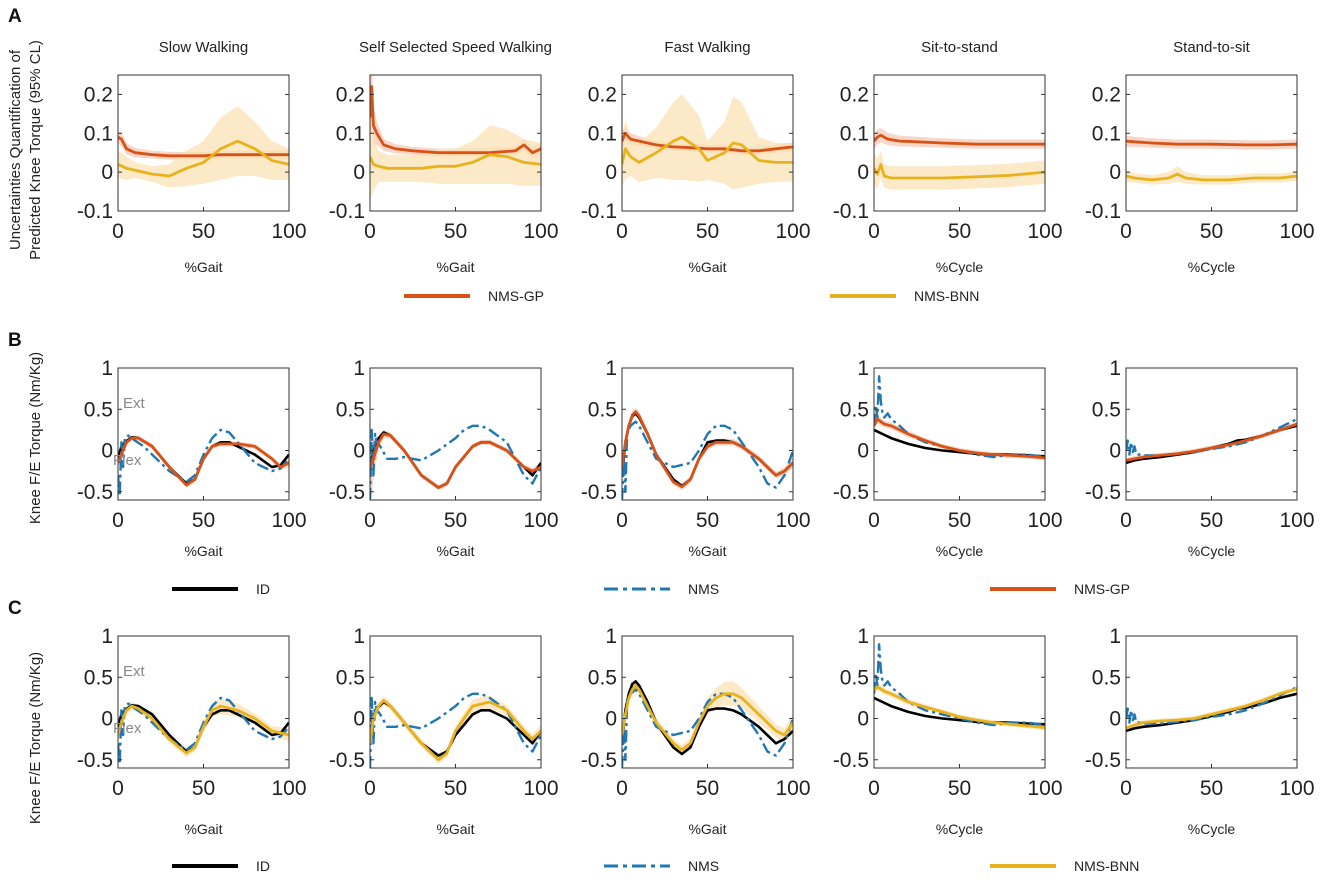 The width and height of the screenshot is (1325, 884). I want to click on subplot-b-1: 1 0.5 0 -0.5 0 50 100 %Gait, so click(192, 458).